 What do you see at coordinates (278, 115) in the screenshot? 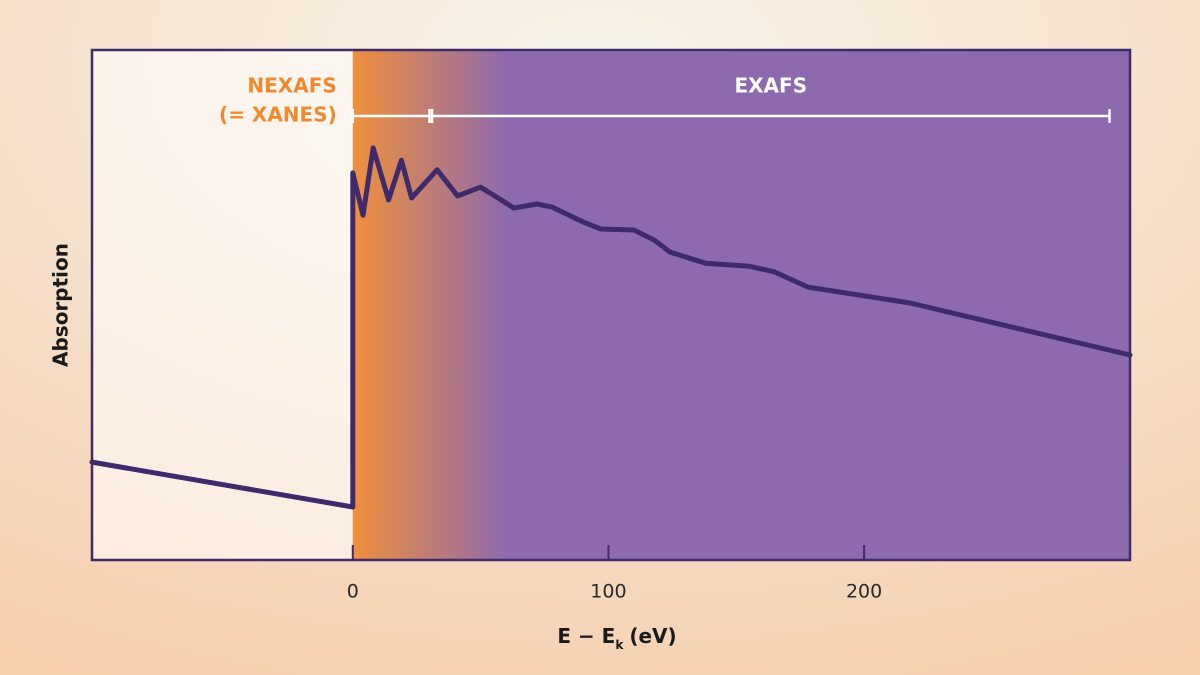
I see `region-label: (= XANES)` at bounding box center [278, 115].